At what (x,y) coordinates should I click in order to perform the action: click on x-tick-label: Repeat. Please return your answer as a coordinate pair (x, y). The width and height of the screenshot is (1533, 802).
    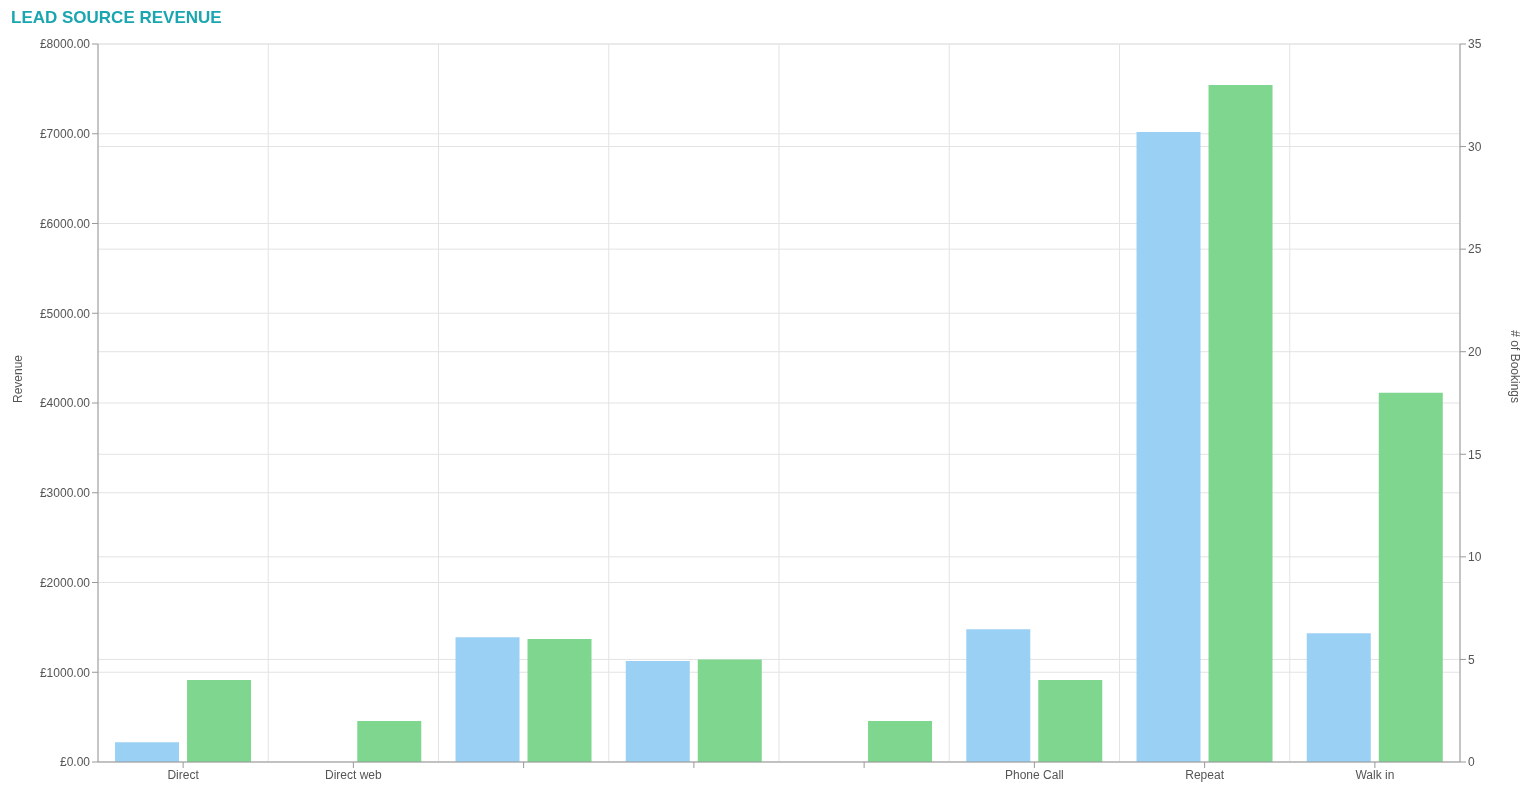
    Looking at the image, I should click on (1205, 774).